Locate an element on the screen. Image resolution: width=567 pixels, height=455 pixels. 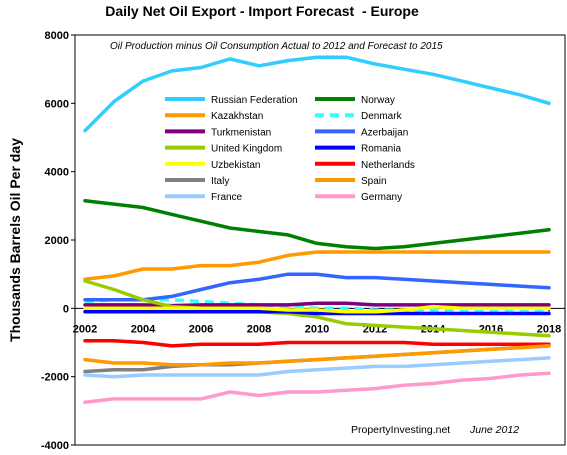
series-line-uzbekistan is located at coordinates (317, 309).